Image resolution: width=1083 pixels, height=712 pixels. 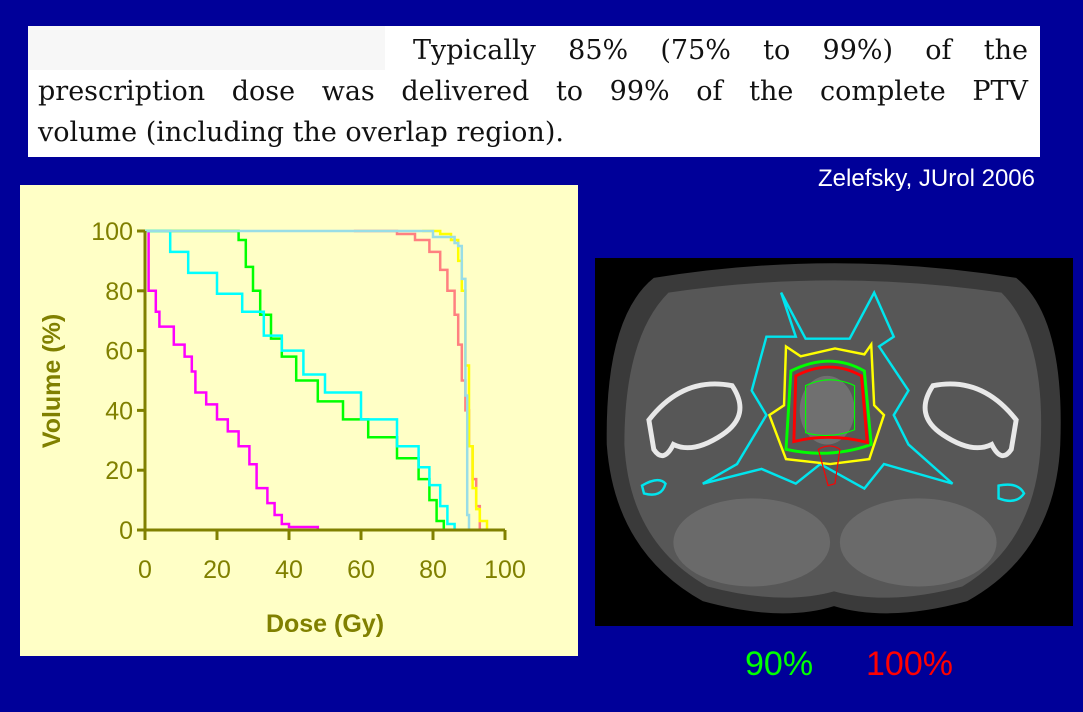 What do you see at coordinates (909, 664) in the screenshot?
I see `isodose-100-label: 100%` at bounding box center [909, 664].